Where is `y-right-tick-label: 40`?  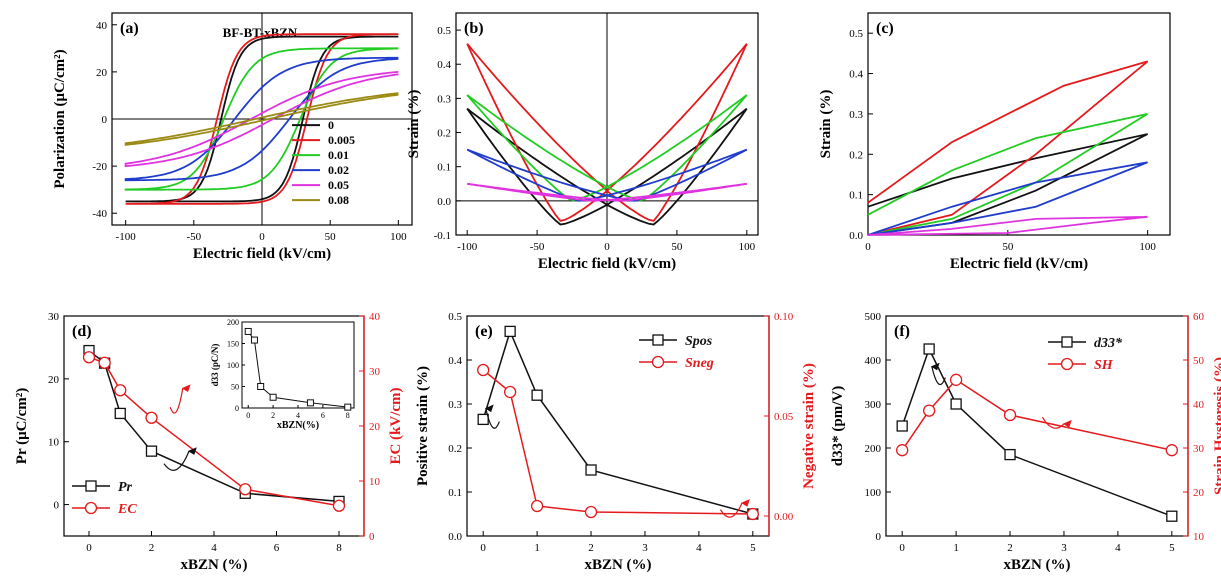 y-right-tick-label: 40 is located at coordinates (375, 317).